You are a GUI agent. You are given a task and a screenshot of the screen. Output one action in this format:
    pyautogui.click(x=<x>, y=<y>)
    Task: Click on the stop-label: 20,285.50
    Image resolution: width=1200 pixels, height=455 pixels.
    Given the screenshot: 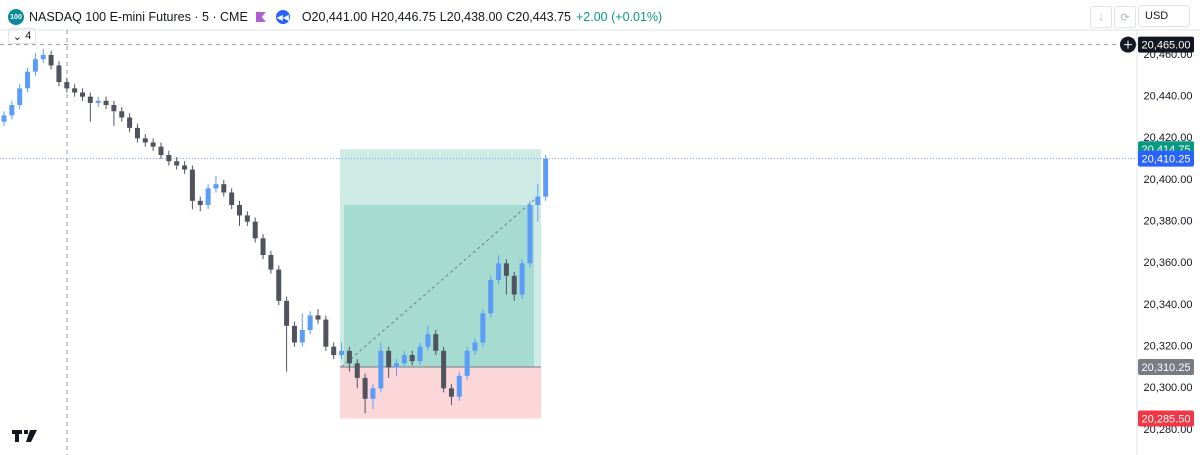 What is the action you would take?
    pyautogui.click(x=1166, y=419)
    